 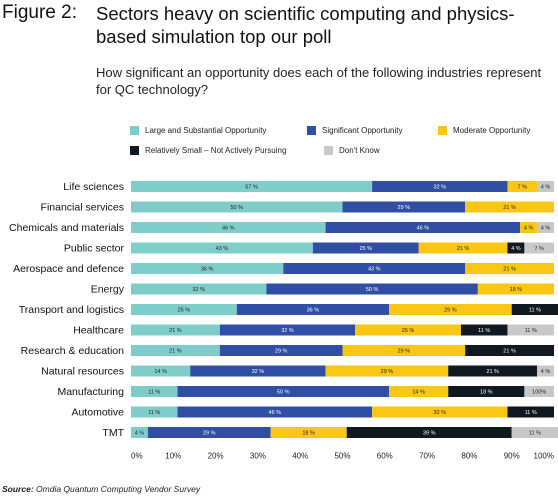 I want to click on category-label: Healthcare, so click(x=98, y=331).